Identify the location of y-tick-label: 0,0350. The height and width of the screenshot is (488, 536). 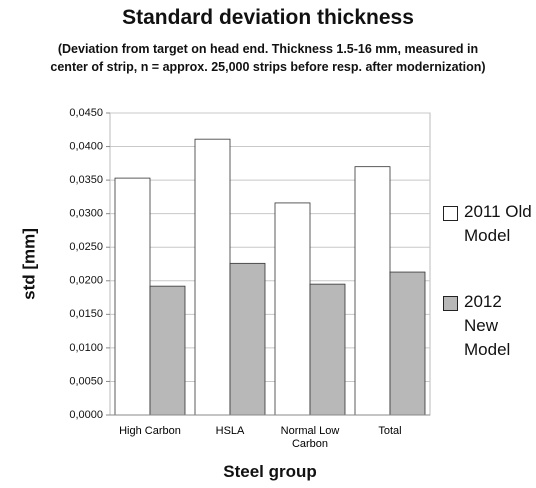
(86, 180).